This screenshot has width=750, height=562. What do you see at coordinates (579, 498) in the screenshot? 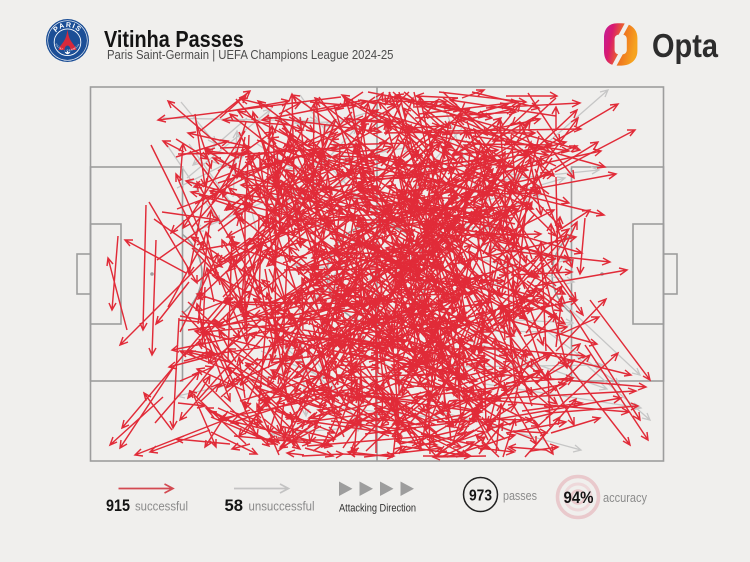
I see `svg-text: 94%` at bounding box center [579, 498].